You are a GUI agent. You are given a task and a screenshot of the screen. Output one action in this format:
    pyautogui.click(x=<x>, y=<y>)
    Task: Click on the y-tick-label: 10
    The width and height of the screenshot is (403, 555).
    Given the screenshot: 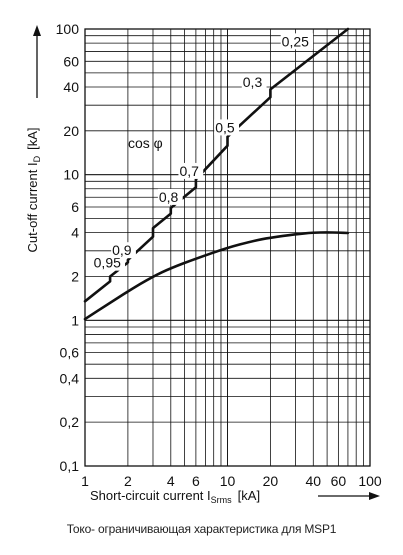 What is the action you would take?
    pyautogui.click(x=71, y=175)
    